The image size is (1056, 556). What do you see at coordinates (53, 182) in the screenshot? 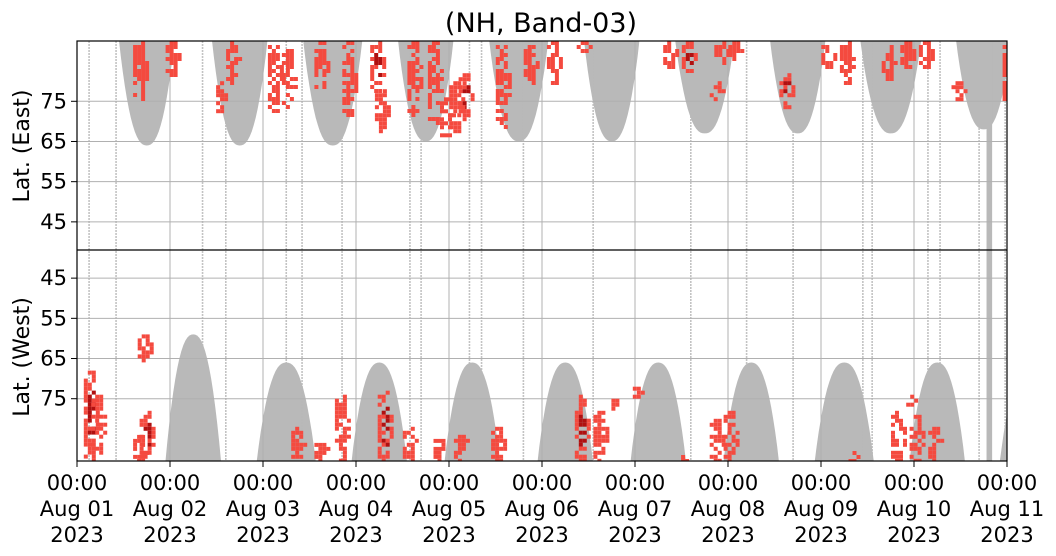
I see `y-tick-label-east: 55` at bounding box center [53, 182].